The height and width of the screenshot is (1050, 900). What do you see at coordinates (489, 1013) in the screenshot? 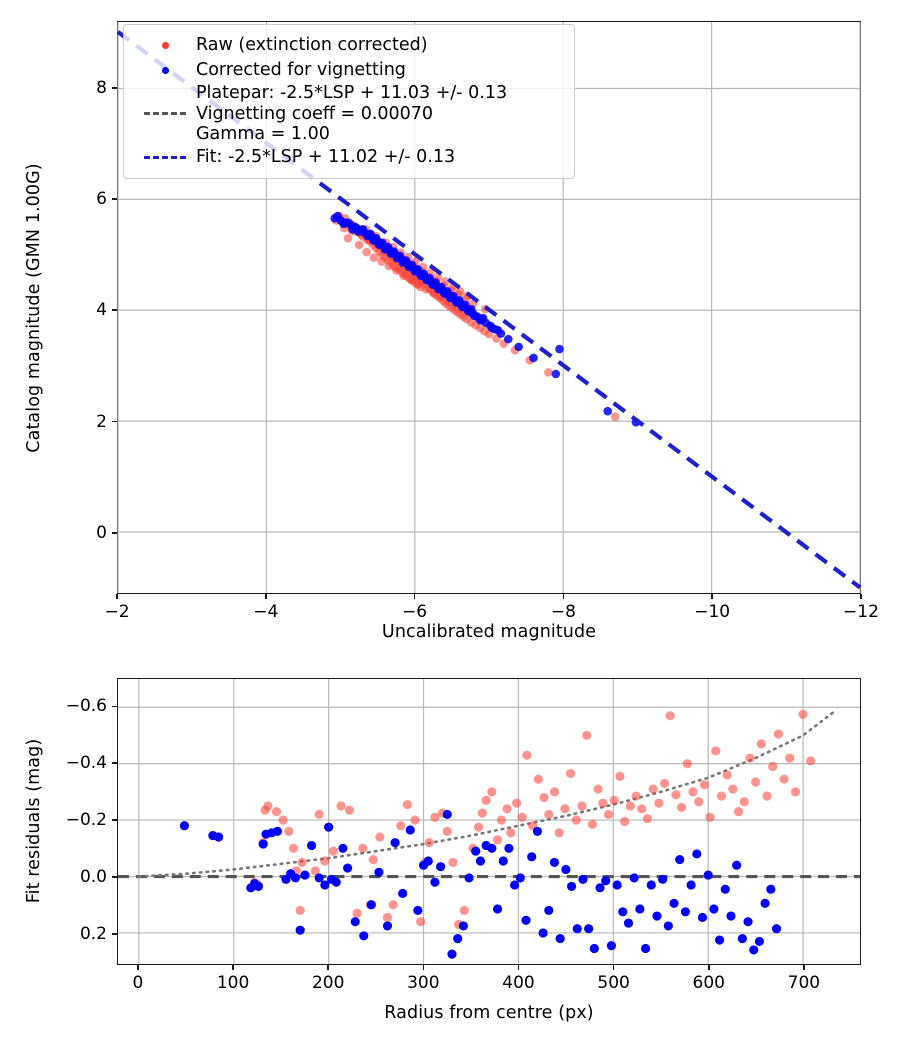
I see `fit-residuals-xlabel: Radius from centre (px)` at bounding box center [489, 1013].